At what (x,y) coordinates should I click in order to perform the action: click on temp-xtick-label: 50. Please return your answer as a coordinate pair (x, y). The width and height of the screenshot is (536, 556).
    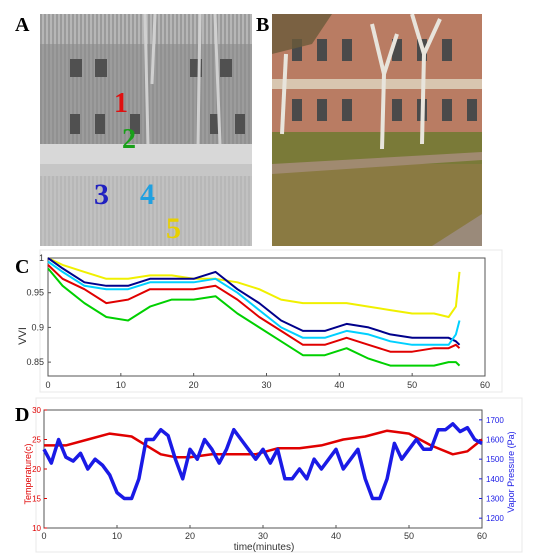
    Looking at the image, I should click on (409, 536).